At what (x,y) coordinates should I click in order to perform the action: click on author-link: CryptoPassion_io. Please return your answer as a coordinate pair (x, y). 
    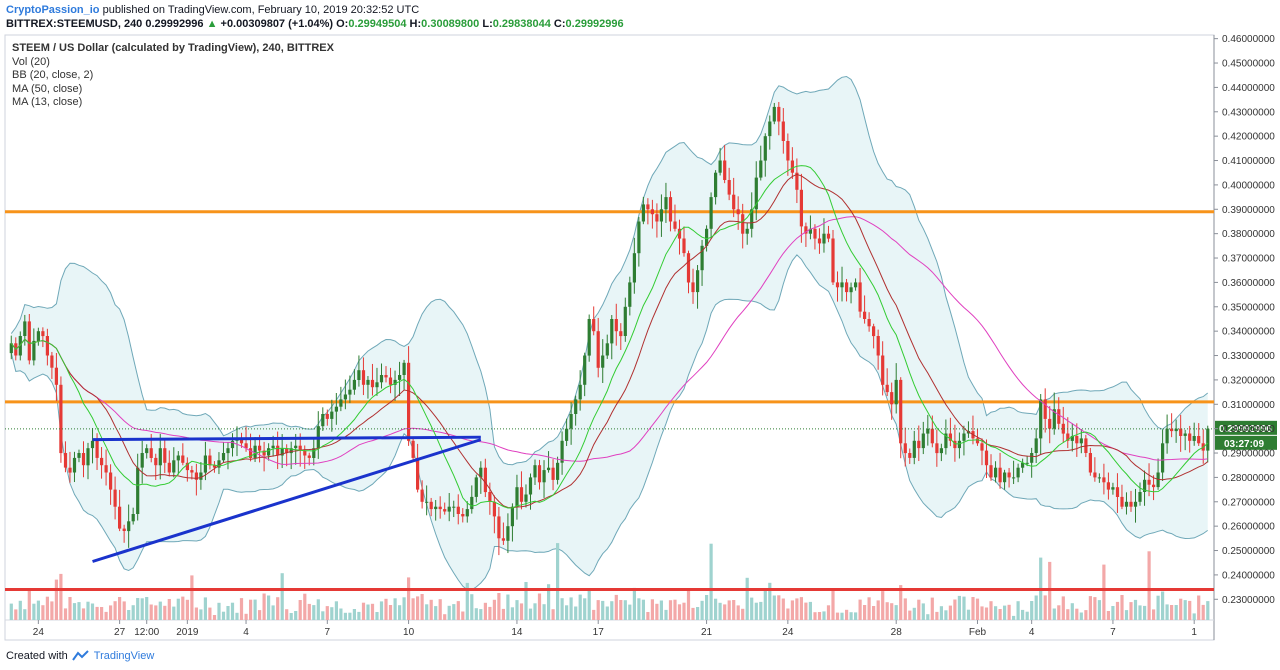
    Looking at the image, I should click on (53, 10).